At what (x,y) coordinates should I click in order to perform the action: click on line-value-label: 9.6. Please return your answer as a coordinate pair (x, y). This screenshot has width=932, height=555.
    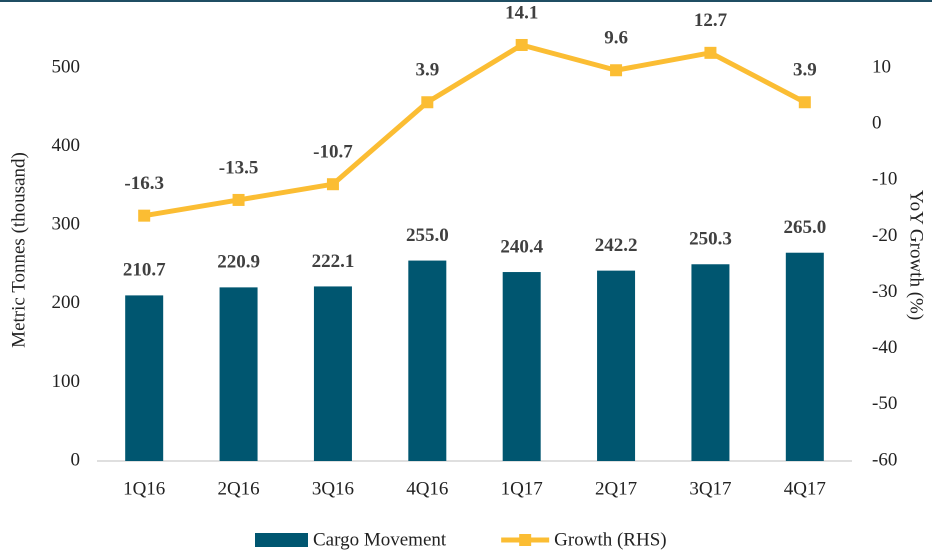
    Looking at the image, I should click on (616, 38).